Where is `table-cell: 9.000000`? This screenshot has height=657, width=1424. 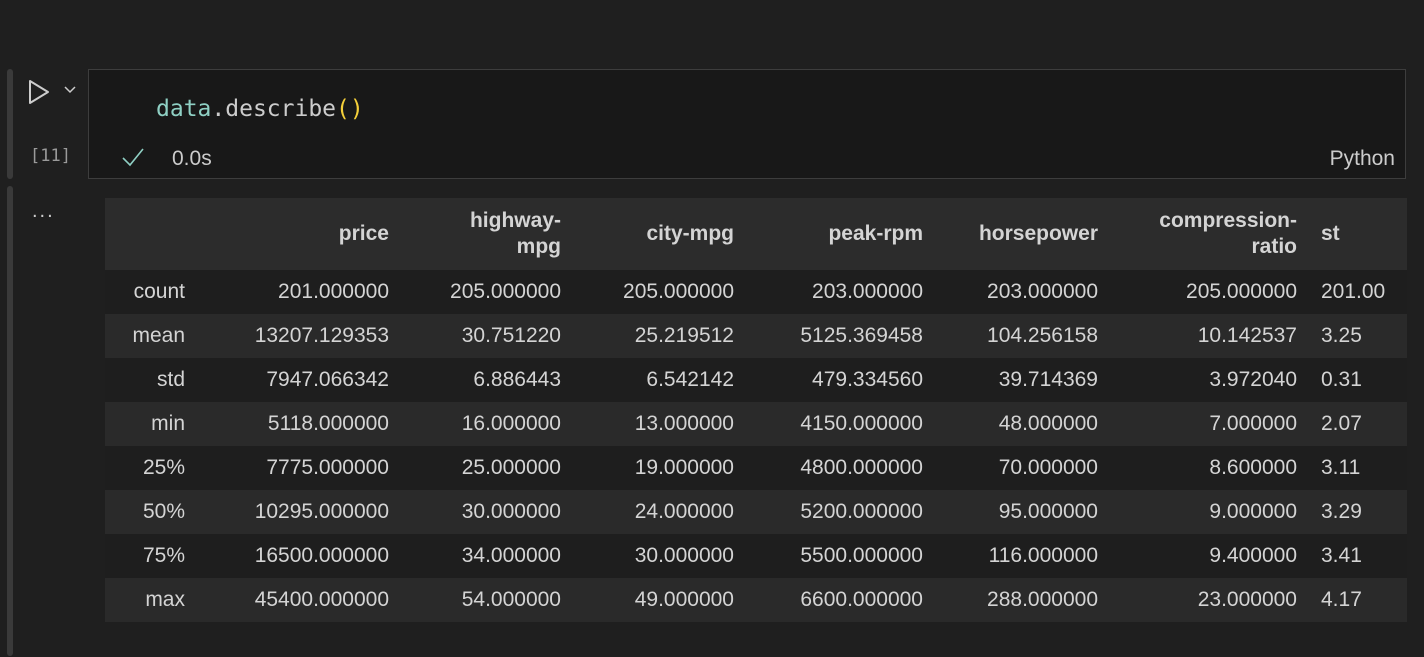 table-cell: 9.000000 is located at coordinates (1253, 511).